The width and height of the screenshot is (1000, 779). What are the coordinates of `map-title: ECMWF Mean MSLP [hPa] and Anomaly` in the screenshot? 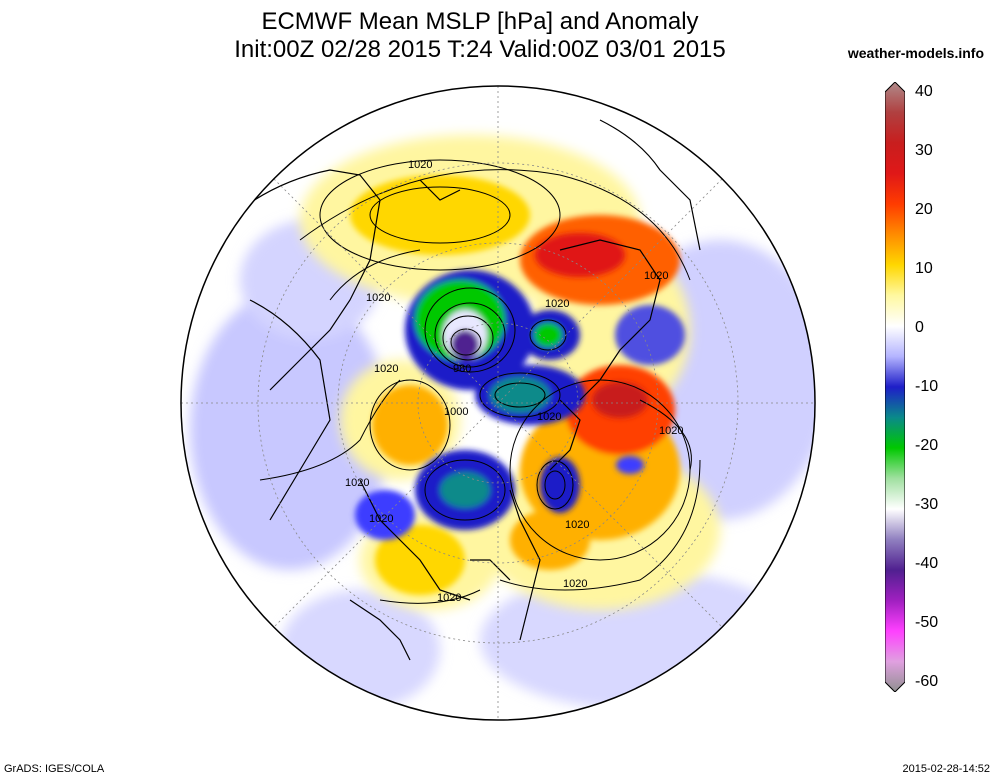 It's located at (480, 21).